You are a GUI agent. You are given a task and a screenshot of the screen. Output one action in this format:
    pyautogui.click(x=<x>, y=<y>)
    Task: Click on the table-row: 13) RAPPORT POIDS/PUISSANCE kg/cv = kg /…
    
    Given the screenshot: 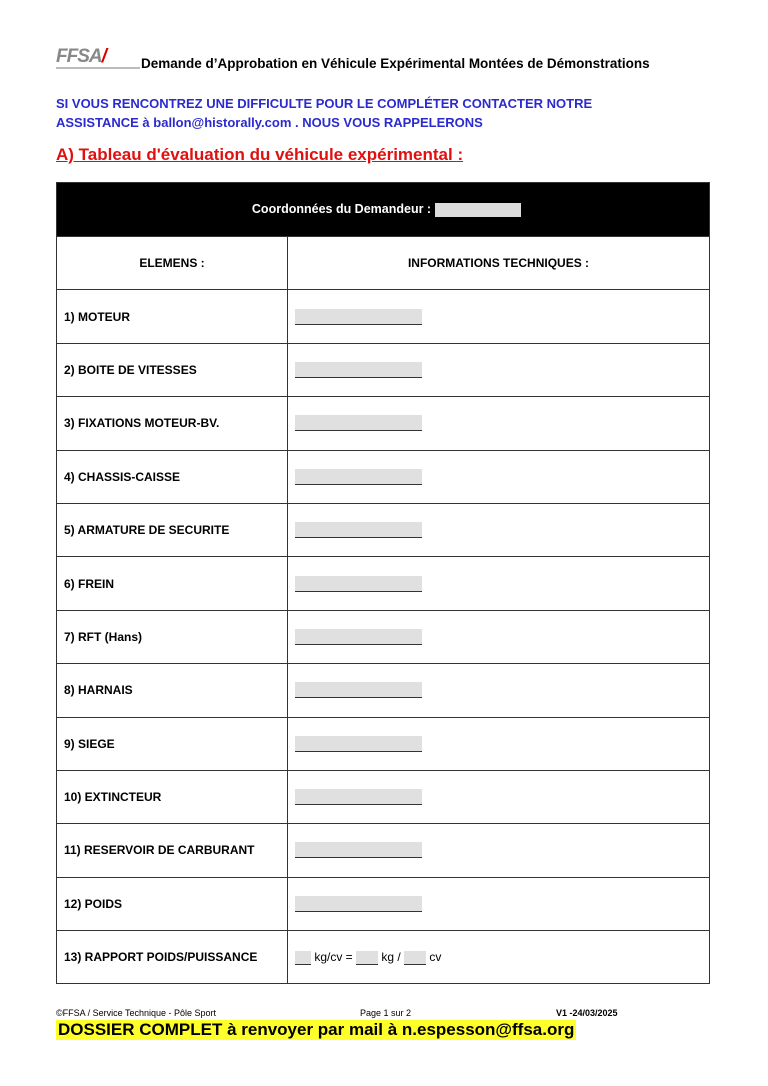 What is the action you would take?
    pyautogui.click(x=383, y=957)
    